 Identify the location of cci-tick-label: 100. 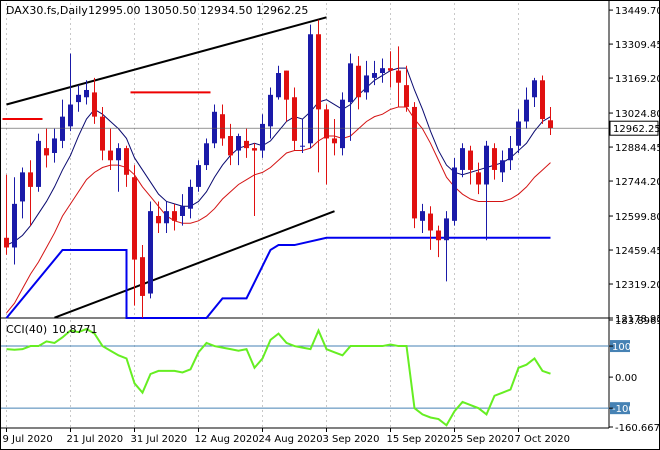
(621, 347).